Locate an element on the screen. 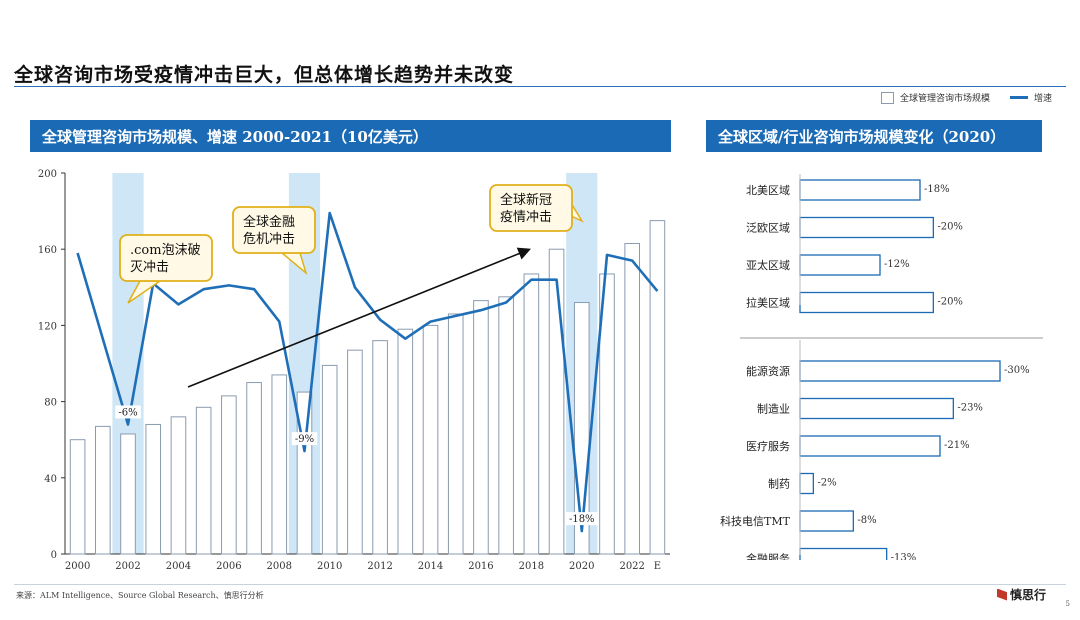 This screenshot has width=1080, height=620. y-tick-label: 200 is located at coordinates (47, 174).